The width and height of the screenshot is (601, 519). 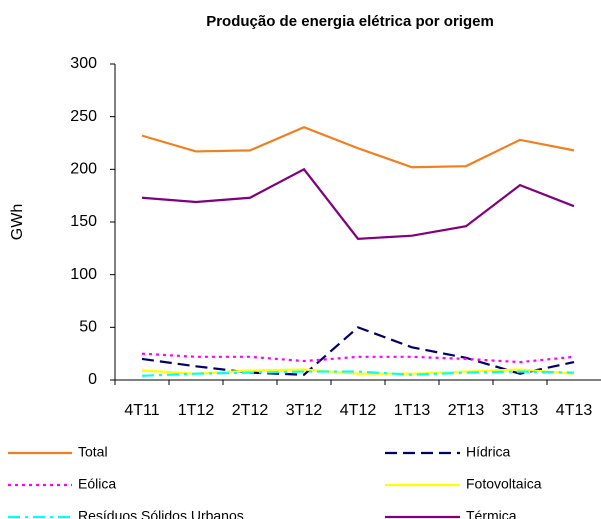 What do you see at coordinates (93, 452) in the screenshot?
I see `legend-label: Total` at bounding box center [93, 452].